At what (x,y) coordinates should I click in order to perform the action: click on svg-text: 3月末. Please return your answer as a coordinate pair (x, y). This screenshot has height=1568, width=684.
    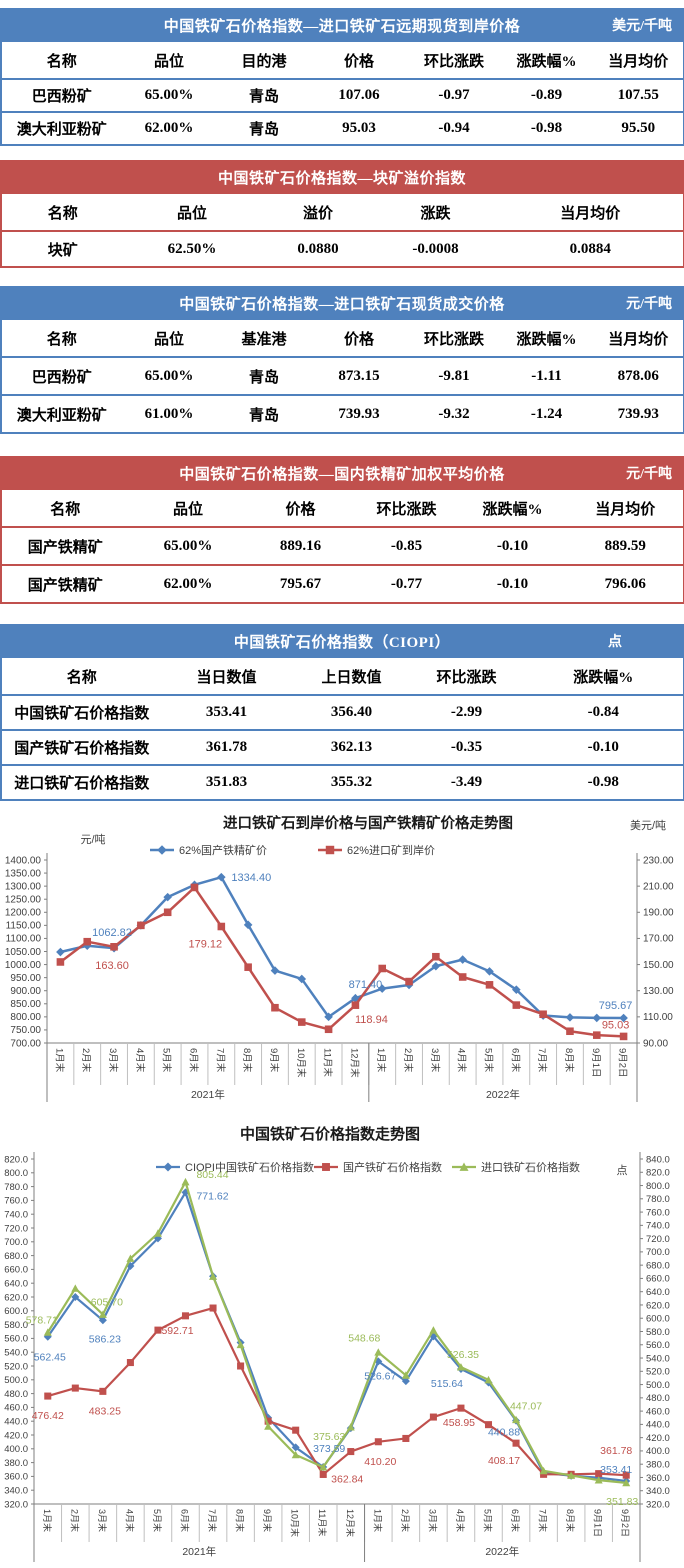
    Looking at the image, I should click on (102, 1520).